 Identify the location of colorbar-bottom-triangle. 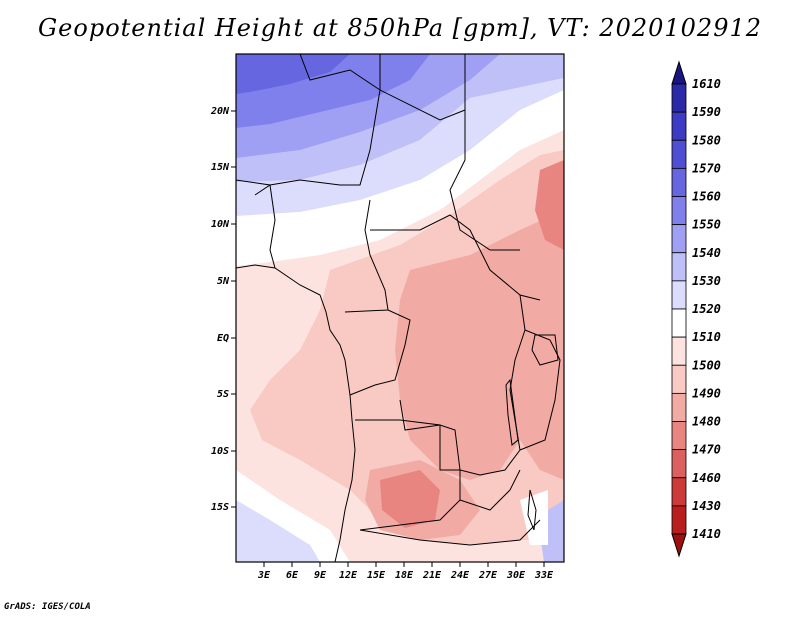
(679, 545).